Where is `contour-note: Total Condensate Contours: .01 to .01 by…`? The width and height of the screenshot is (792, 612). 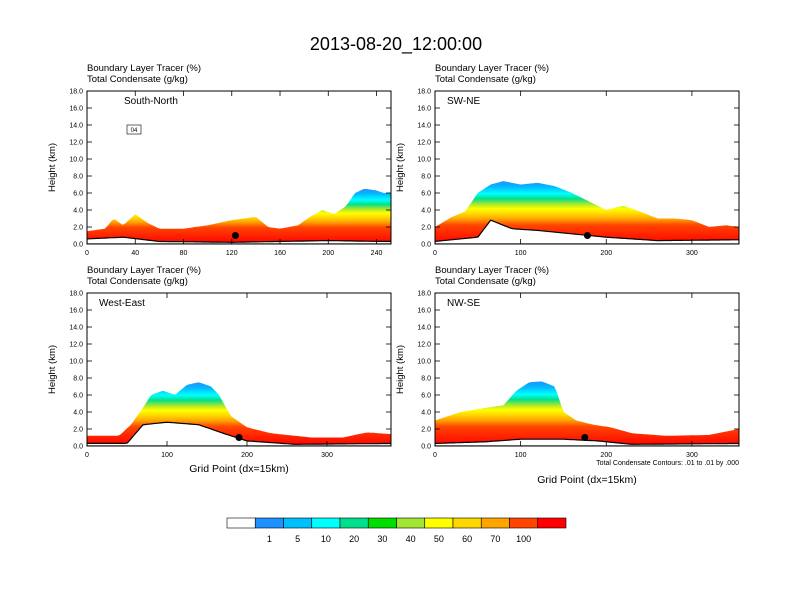
contour-note: Total Condensate Contours: .01 to .01 by… is located at coordinates (667, 463).